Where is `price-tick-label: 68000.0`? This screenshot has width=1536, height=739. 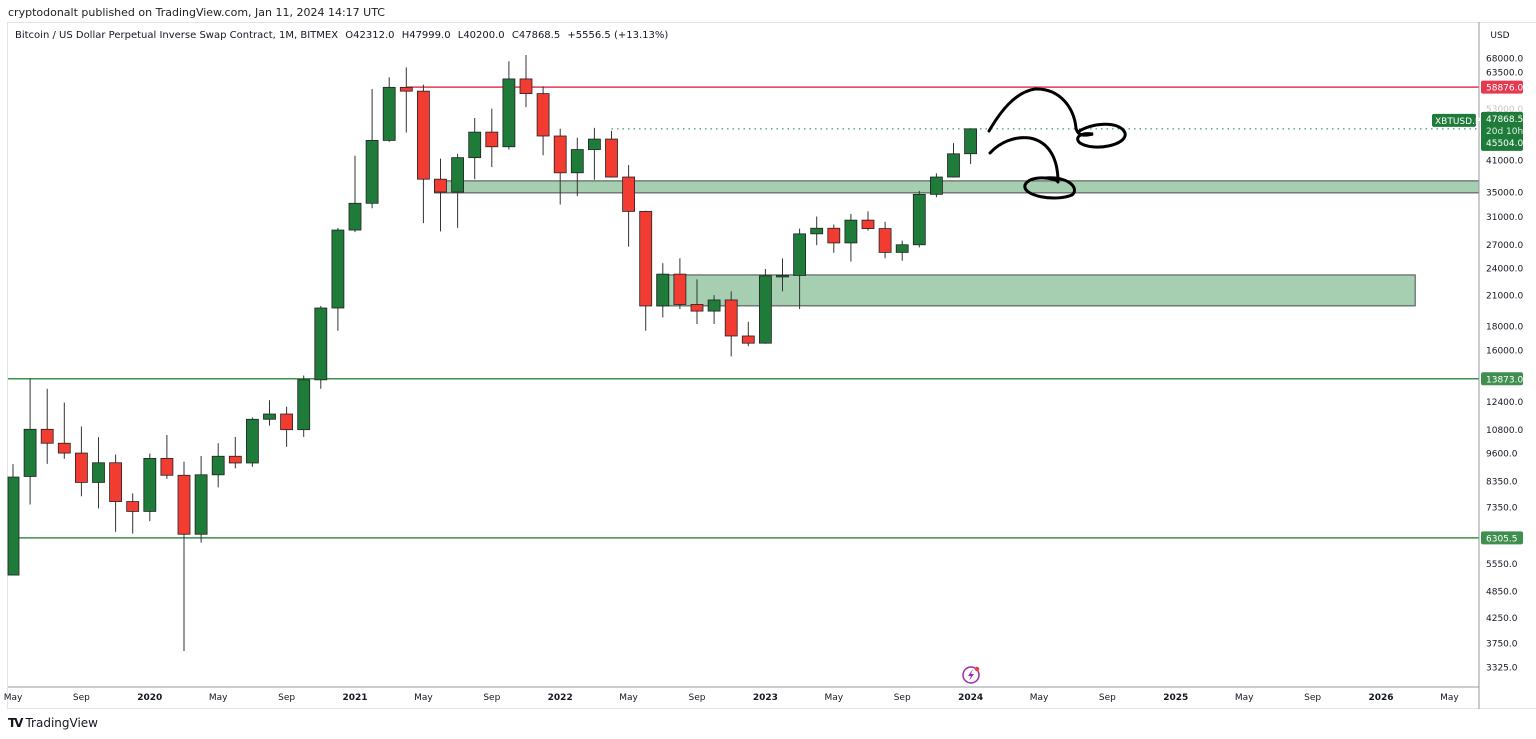 price-tick-label: 68000.0 is located at coordinates (1504, 60).